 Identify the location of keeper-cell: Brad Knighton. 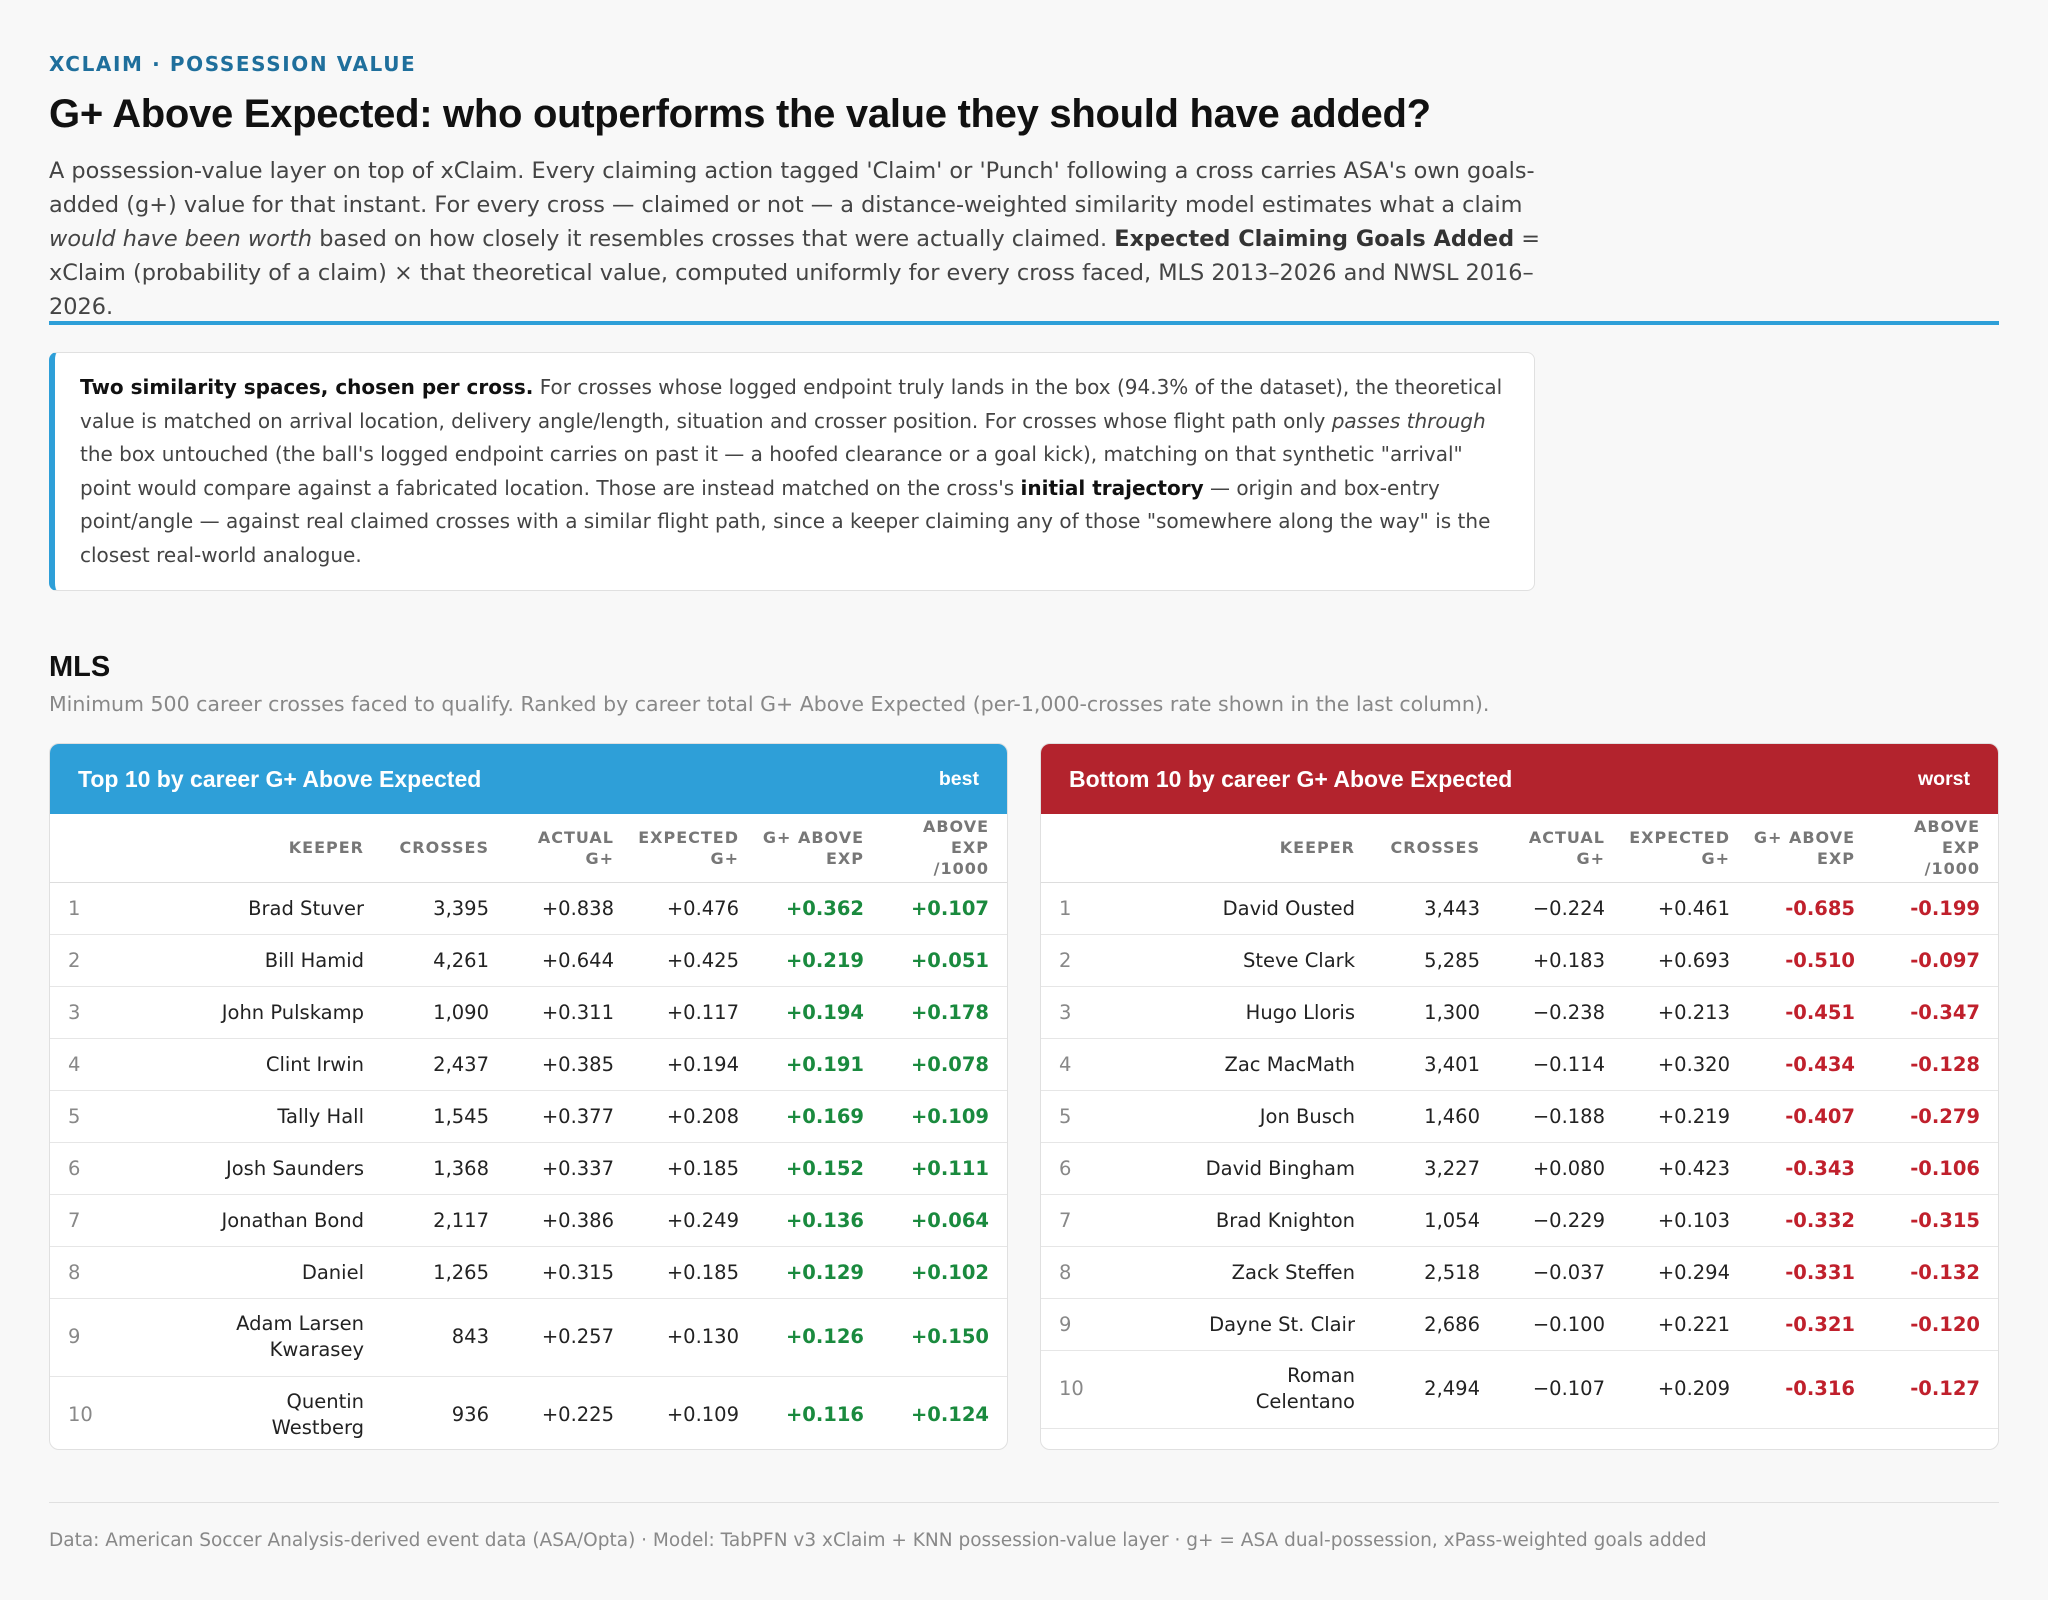
(1246, 1220).